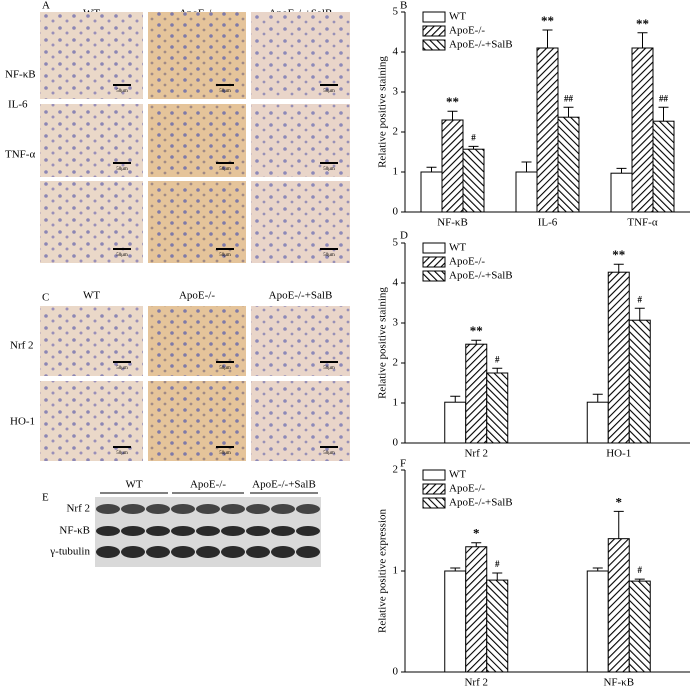 This screenshot has height=689, width=700. What do you see at coordinates (457, 475) in the screenshot?
I see `legend-label: WT` at bounding box center [457, 475].